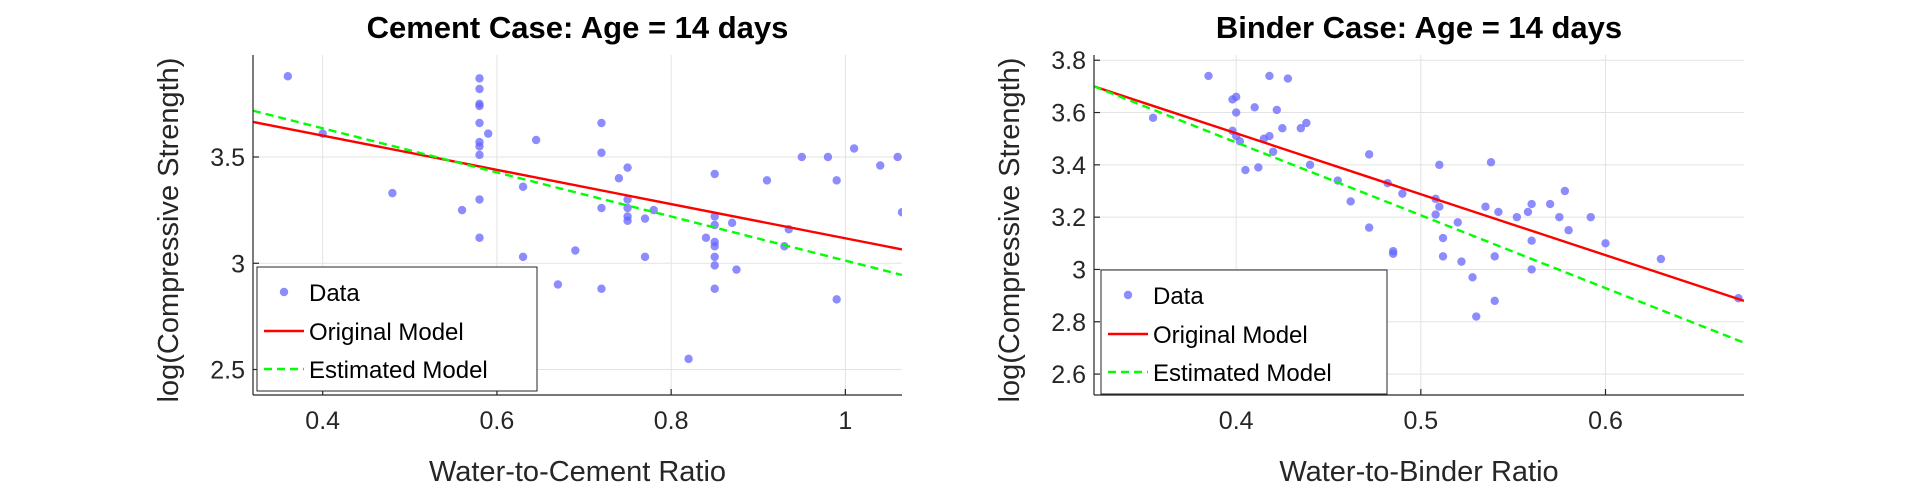  I want to click on chart-title: Cement Case: Age = 14 days, so click(578, 27).